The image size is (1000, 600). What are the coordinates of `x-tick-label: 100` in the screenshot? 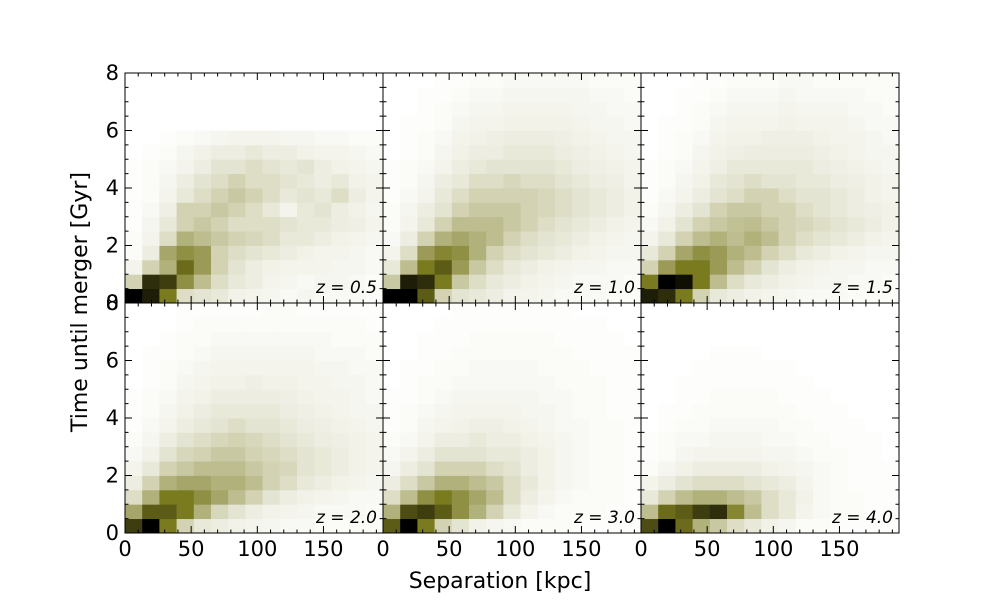 It's located at (773, 549).